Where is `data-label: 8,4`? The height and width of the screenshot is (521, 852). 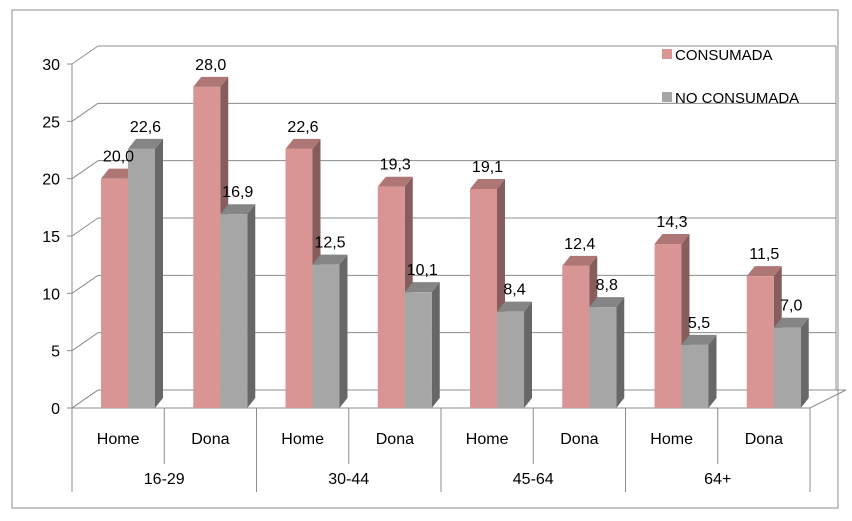 data-label: 8,4 is located at coordinates (514, 290).